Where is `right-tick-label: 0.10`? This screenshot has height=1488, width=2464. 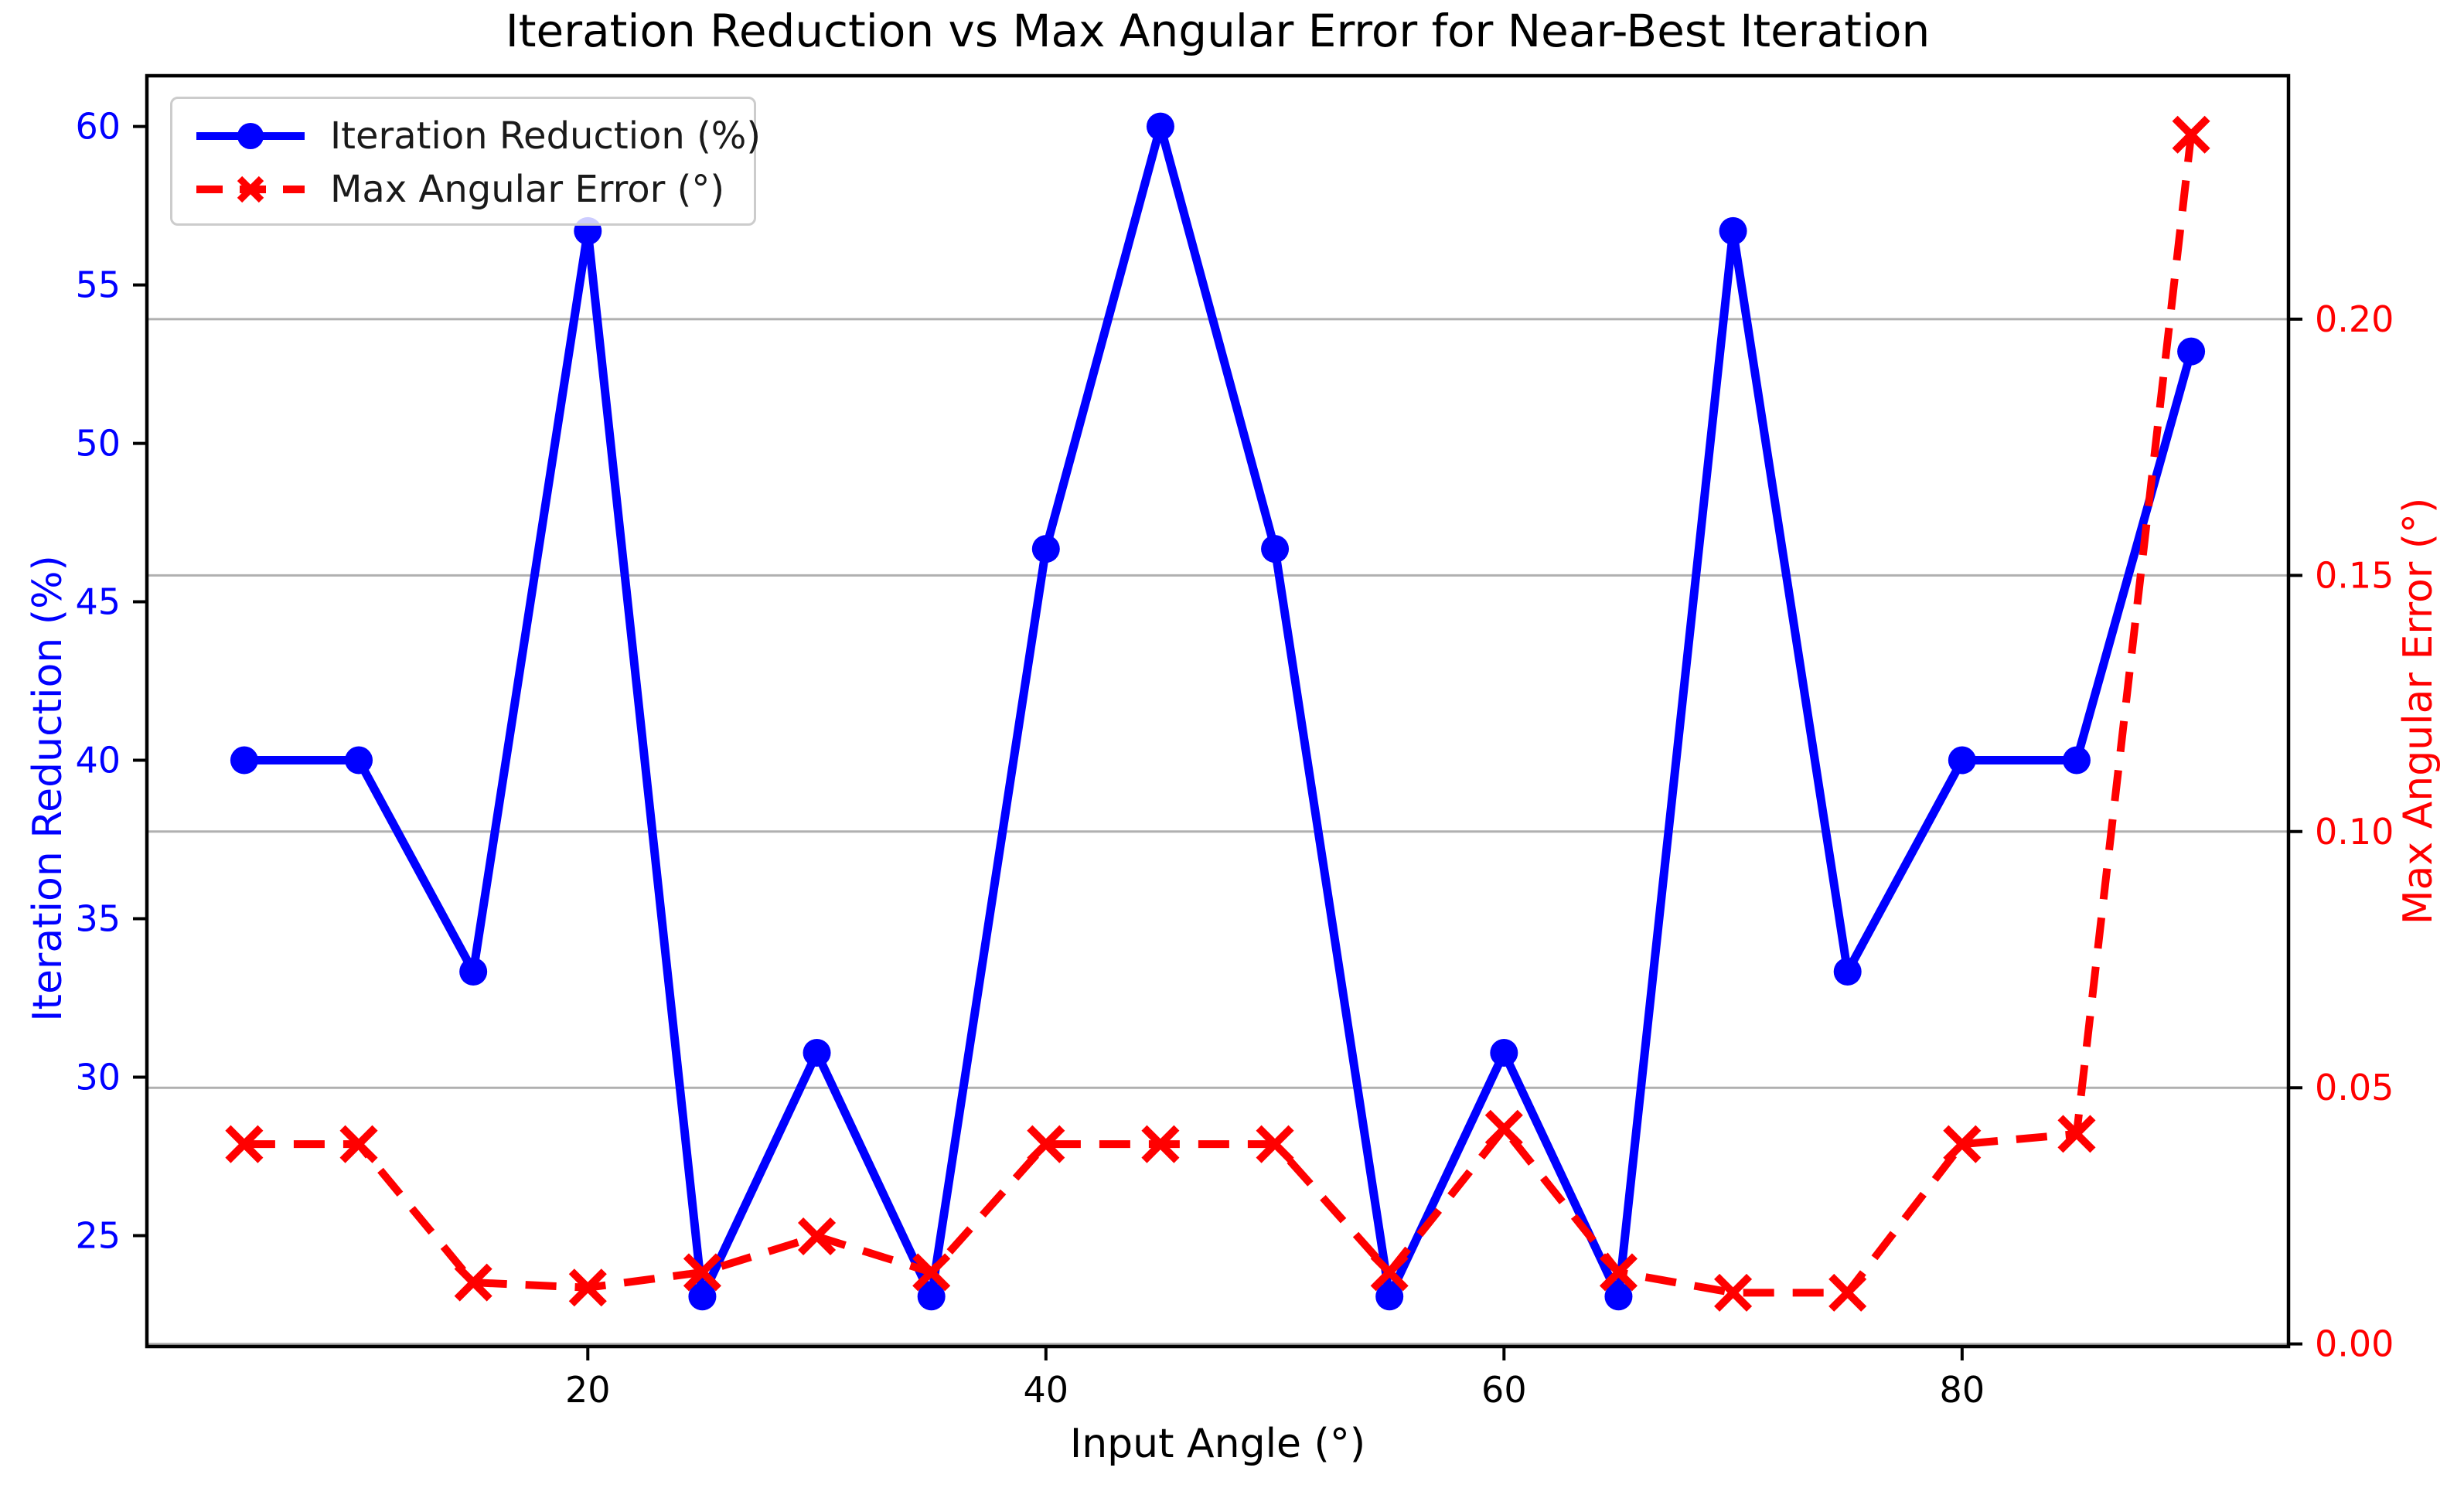
right-tick-label: 0.10 is located at coordinates (2354, 832).